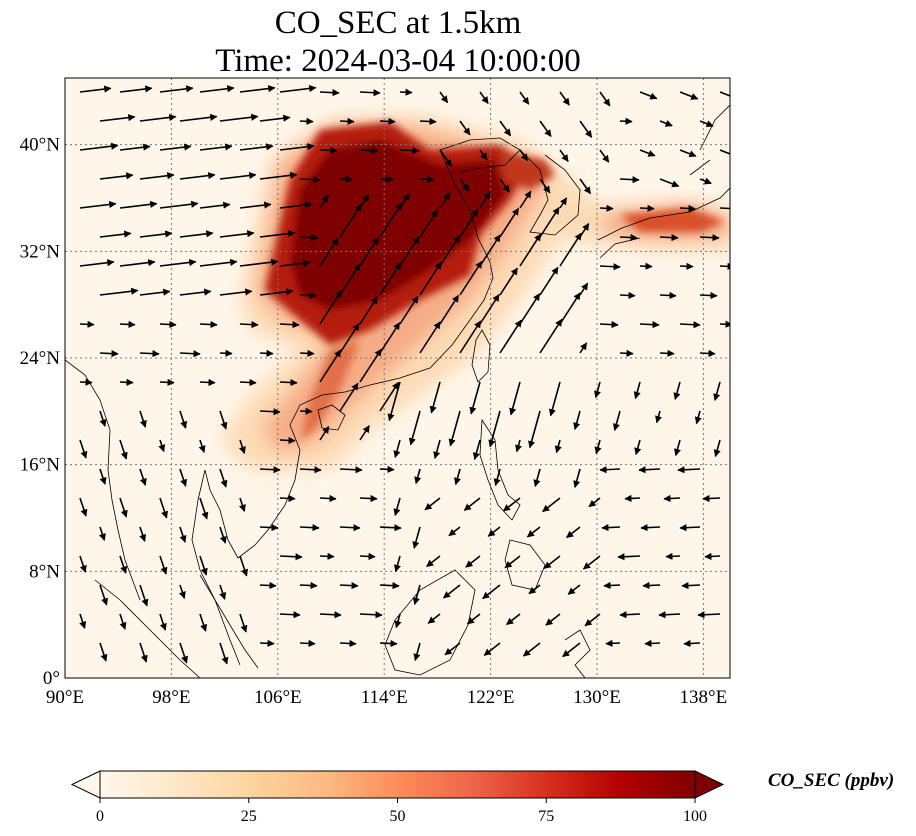  Describe the element at coordinates (500, 469) in the screenshot. I see `luzon` at that location.